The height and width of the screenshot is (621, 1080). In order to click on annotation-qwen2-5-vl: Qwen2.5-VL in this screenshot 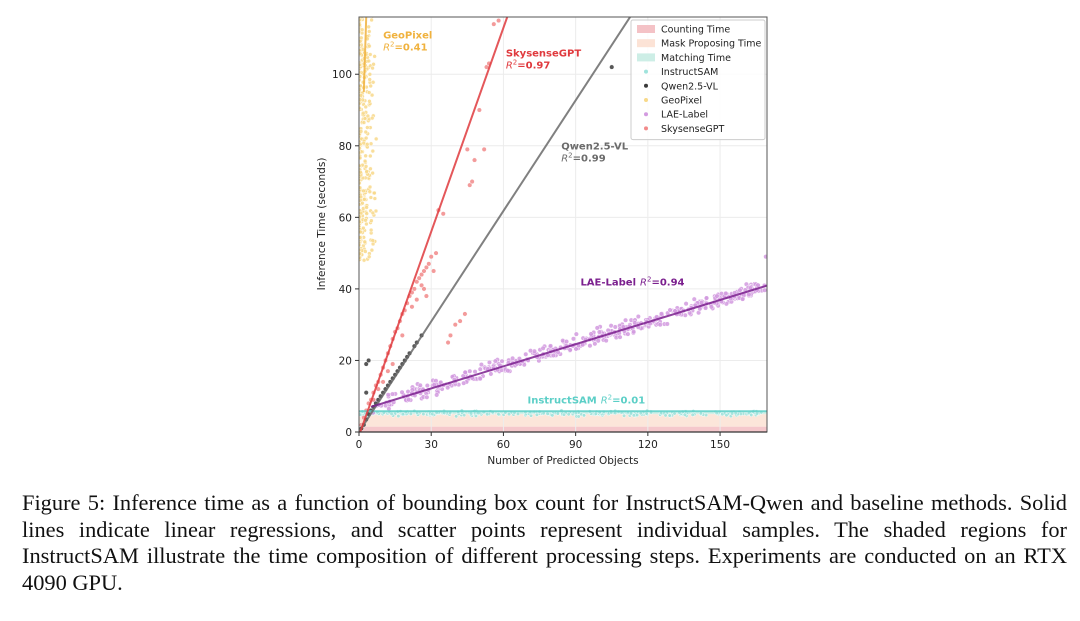, I will do `click(595, 146)`.